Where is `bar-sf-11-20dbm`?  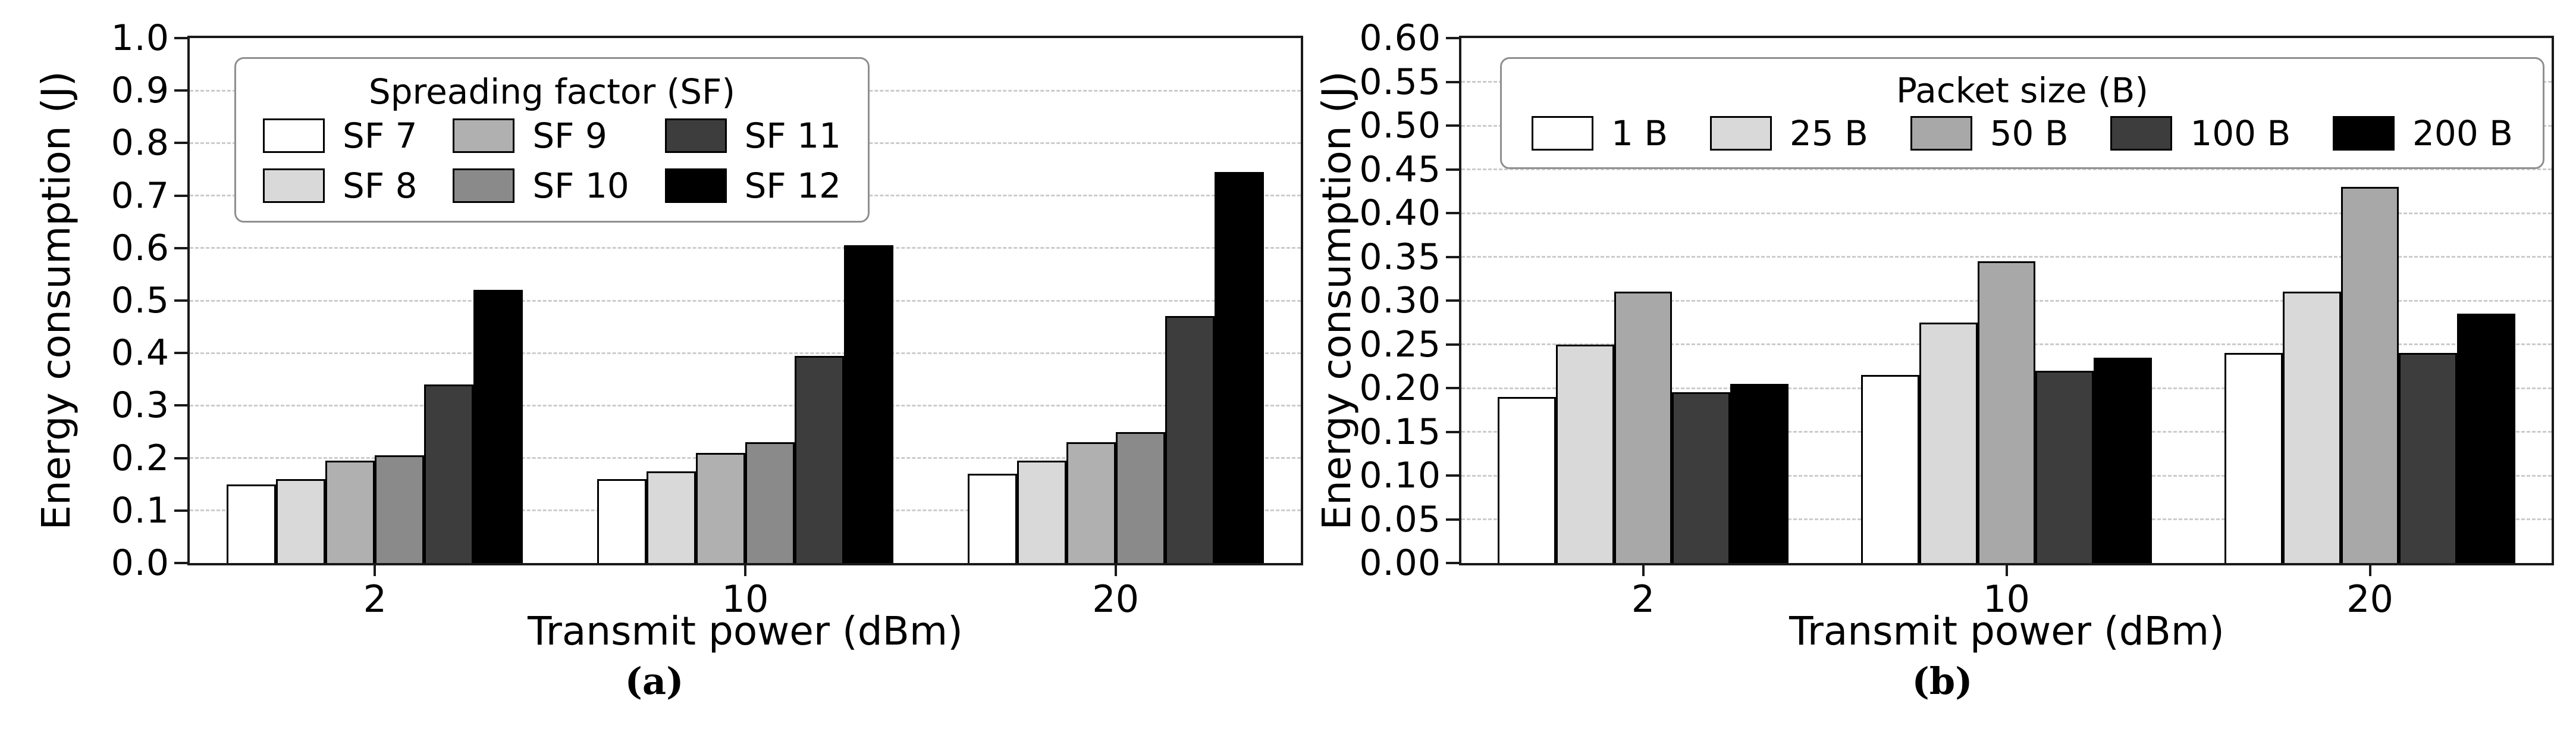 bar-sf-11-20dbm is located at coordinates (1190, 440).